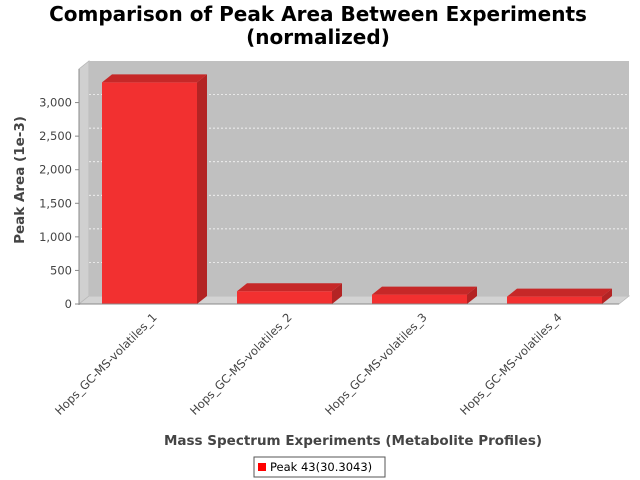 The height and width of the screenshot is (480, 640). What do you see at coordinates (55, 203) in the screenshot?
I see `y-tick-label: 1,500` at bounding box center [55, 203].